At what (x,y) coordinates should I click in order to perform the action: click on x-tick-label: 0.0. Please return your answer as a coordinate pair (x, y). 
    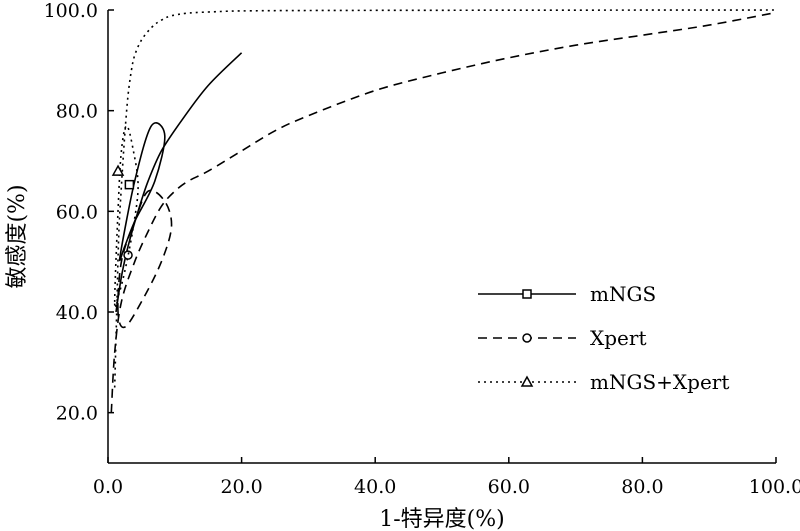
    Looking at the image, I should click on (108, 487).